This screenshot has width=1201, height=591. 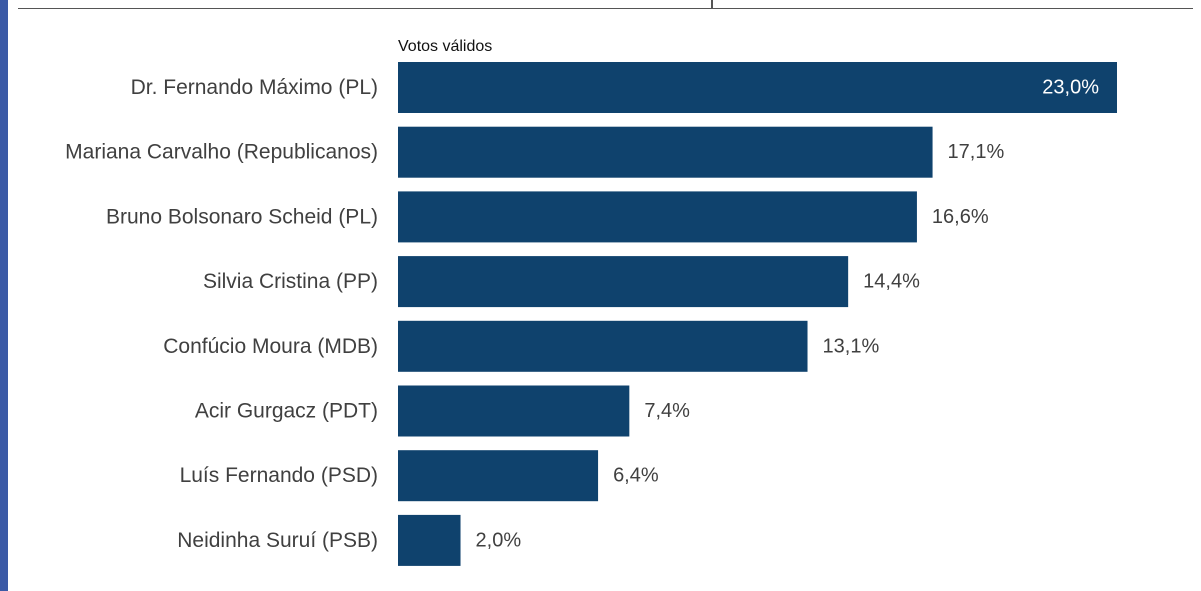 I want to click on category-label-6: Luís Fernando (PSD), so click(x=279, y=475).